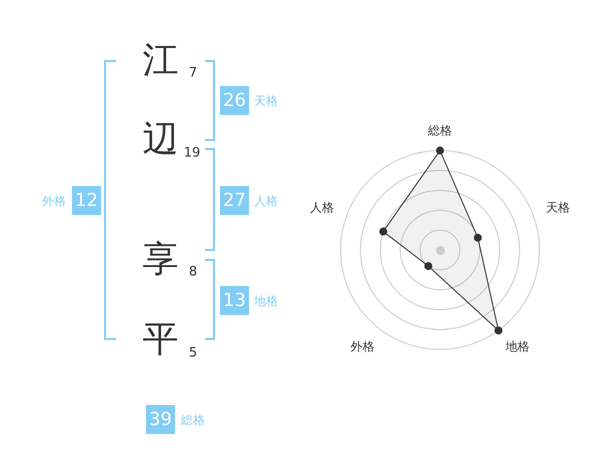 The image size is (600, 470). What do you see at coordinates (266, 201) in the screenshot?
I see `text: 人格` at bounding box center [266, 201].